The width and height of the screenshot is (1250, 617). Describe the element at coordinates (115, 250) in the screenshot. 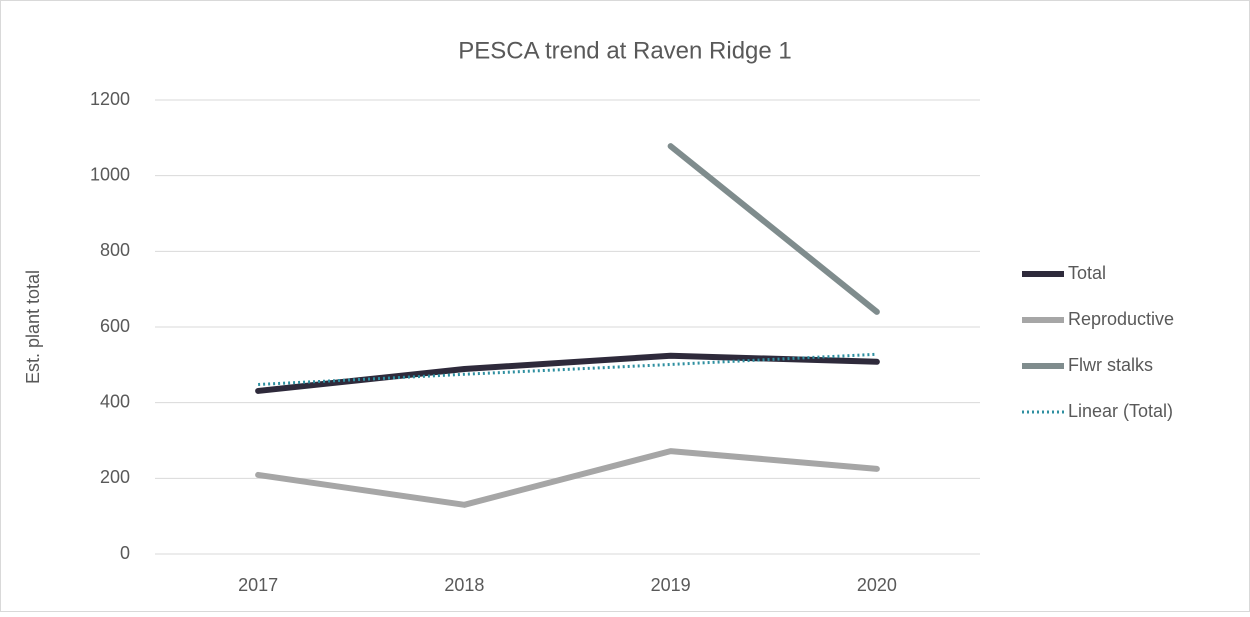

I see `y-tick-label: 800` at that location.